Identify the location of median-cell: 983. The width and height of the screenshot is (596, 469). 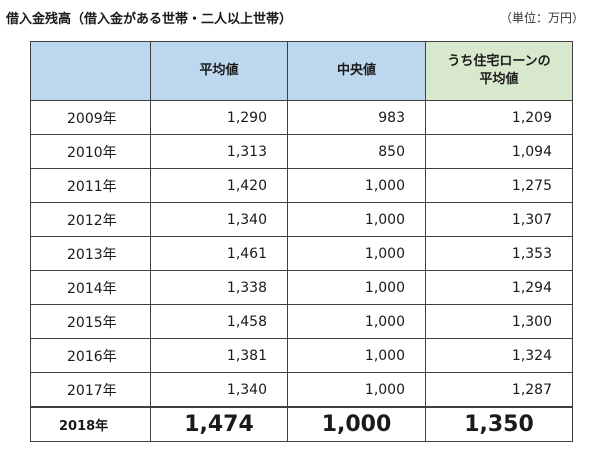
(356, 117).